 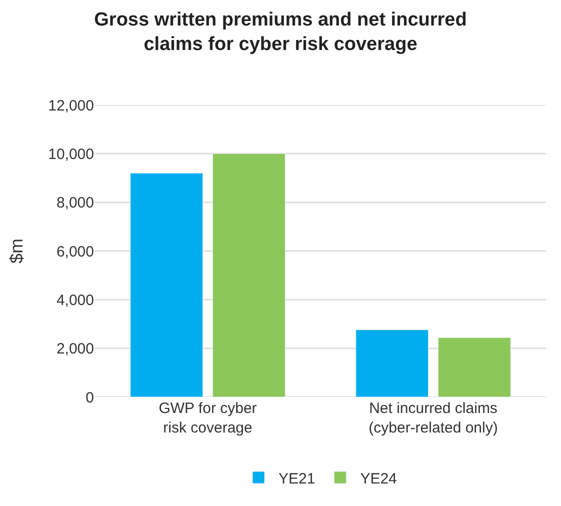 I want to click on chart-title: Gross written premiums and net incurred claims for cyber risk coverage, so click(x=280, y=32).